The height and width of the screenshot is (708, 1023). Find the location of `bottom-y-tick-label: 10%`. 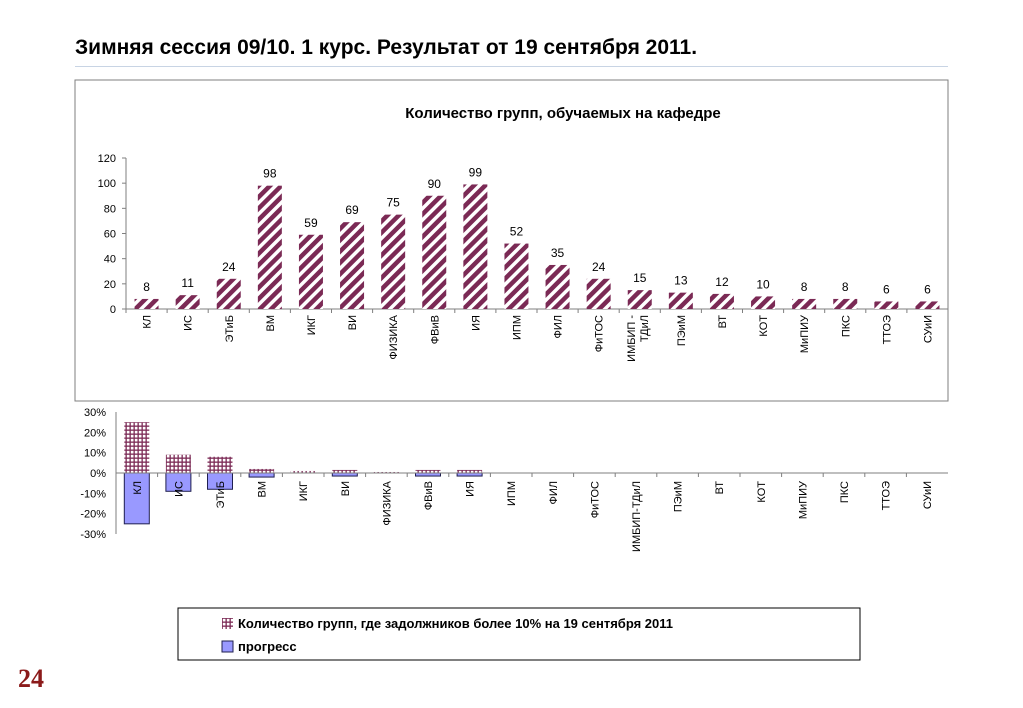

bottom-y-tick-label: 10% is located at coordinates (95, 454).